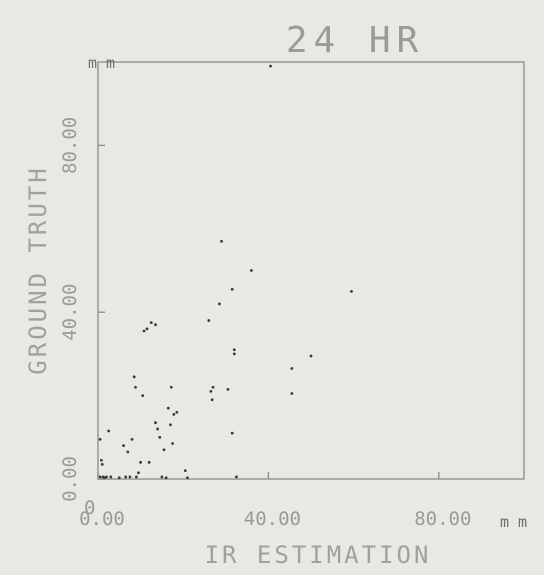  I want to click on x-tick-label: 40.00, so click(272, 519).